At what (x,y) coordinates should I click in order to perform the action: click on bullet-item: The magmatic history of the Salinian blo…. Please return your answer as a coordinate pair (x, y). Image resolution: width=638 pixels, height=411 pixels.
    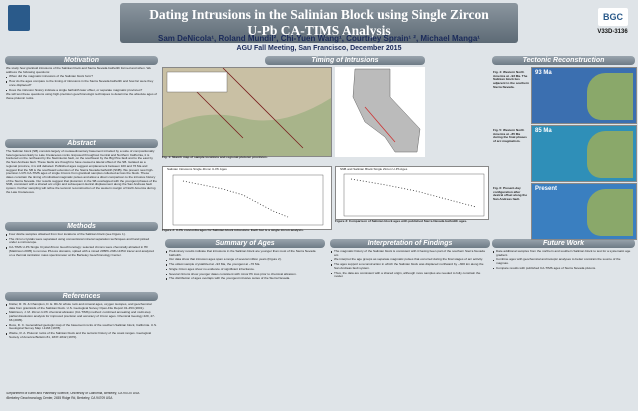
    Looking at the image, I should click on (410, 253).